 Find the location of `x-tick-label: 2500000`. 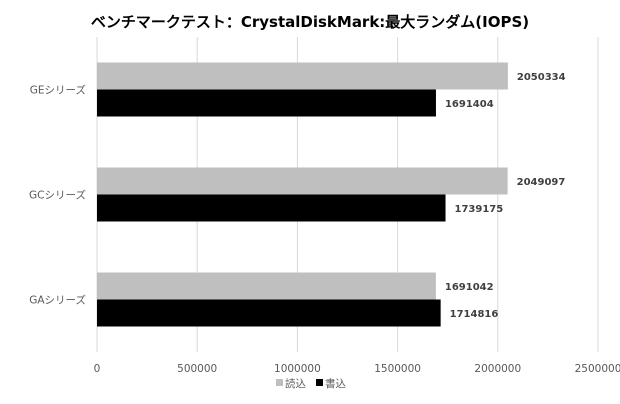

x-tick-label: 2500000 is located at coordinates (597, 369).